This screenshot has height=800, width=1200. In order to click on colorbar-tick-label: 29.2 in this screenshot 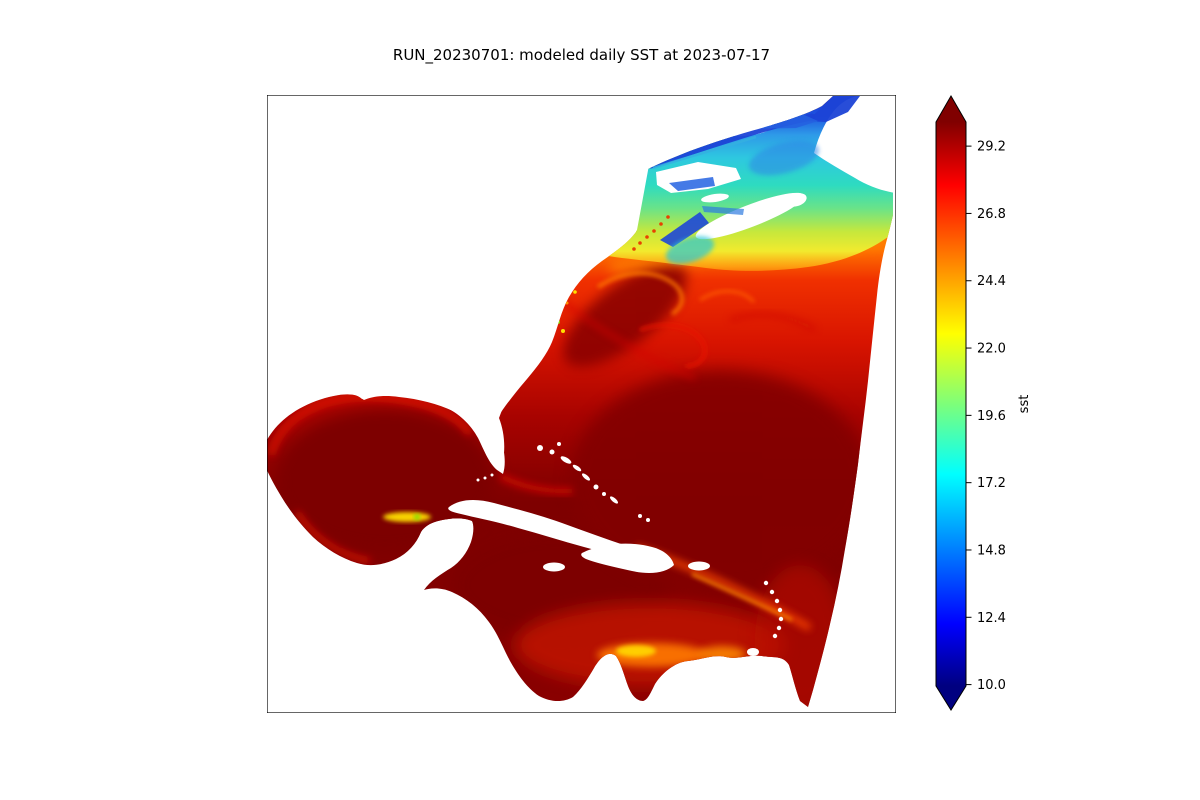, I will do `click(991, 147)`.